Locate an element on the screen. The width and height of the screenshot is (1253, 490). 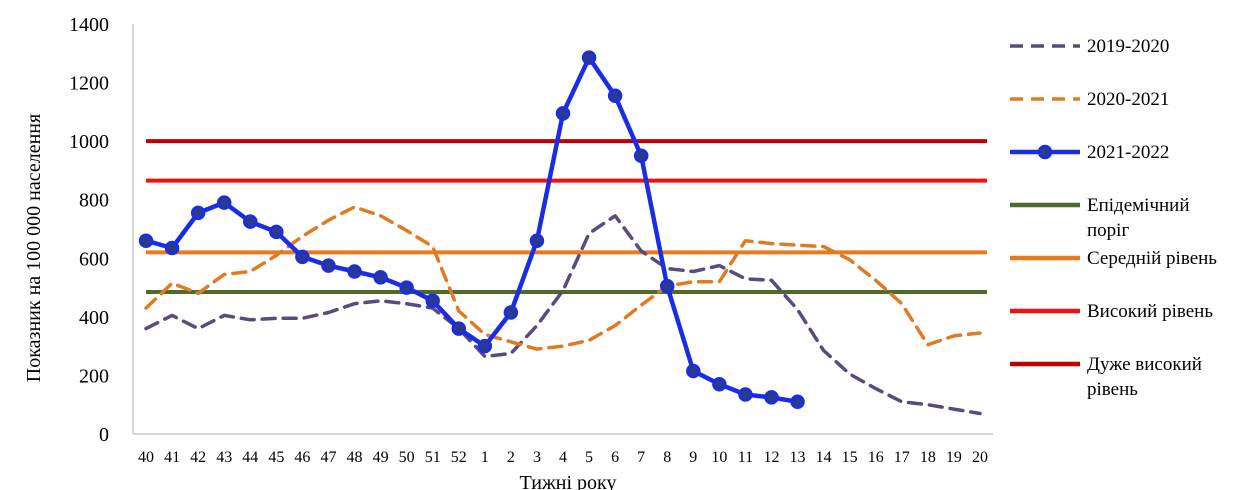
x-tick-label: 7 is located at coordinates (641, 457).